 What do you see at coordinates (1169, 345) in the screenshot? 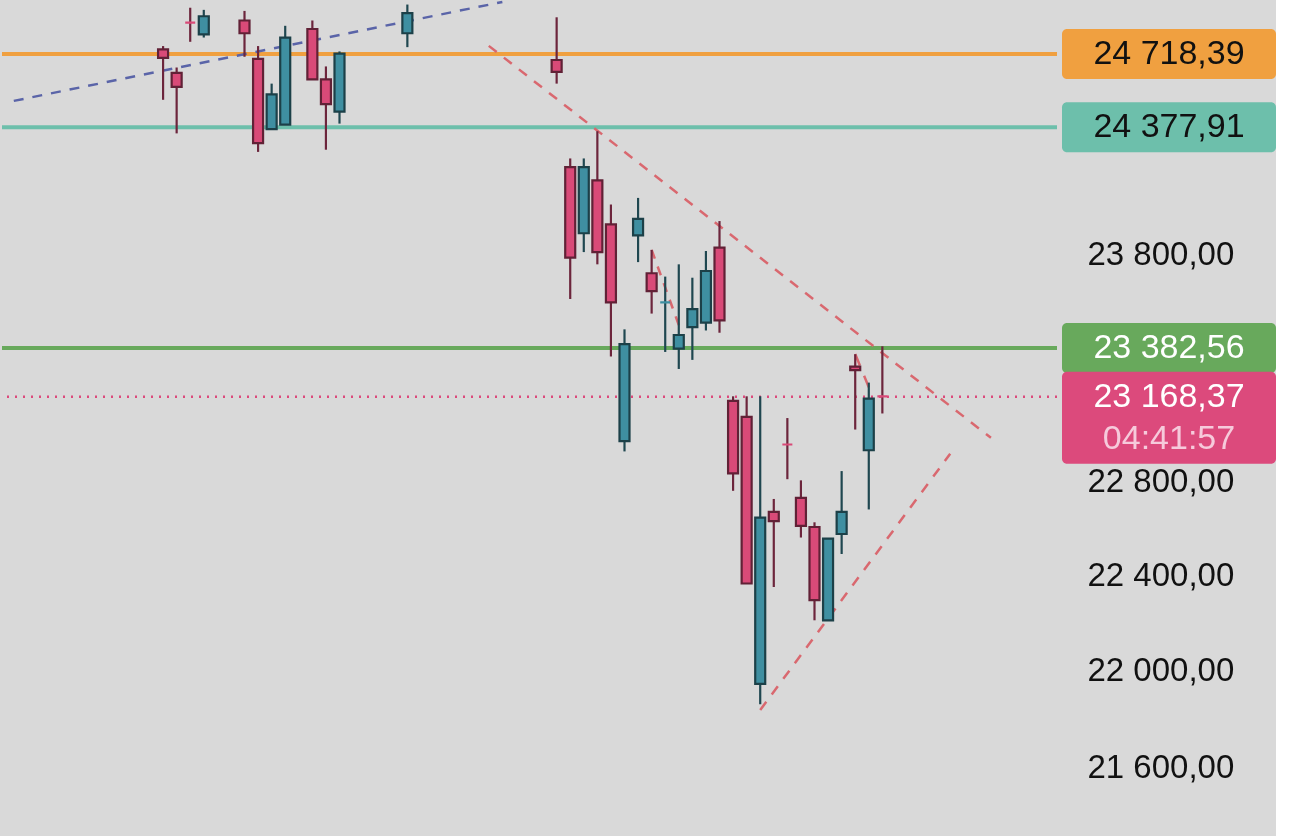
I see `ref-line-label: 23 382,56` at bounding box center [1169, 345].